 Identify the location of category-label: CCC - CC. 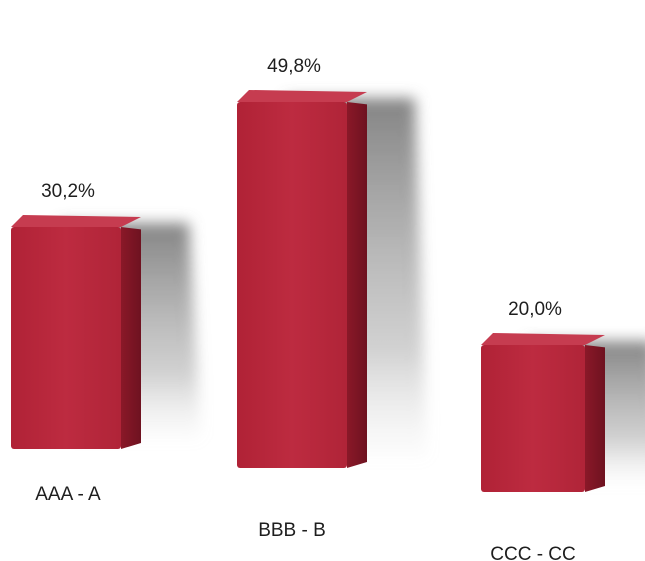
(533, 552).